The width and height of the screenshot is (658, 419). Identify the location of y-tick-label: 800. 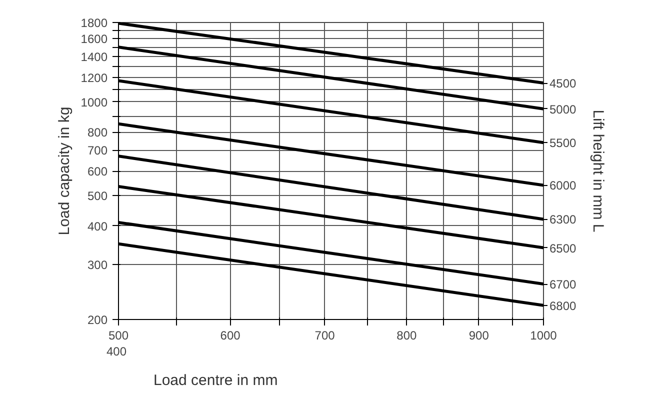
(97, 133).